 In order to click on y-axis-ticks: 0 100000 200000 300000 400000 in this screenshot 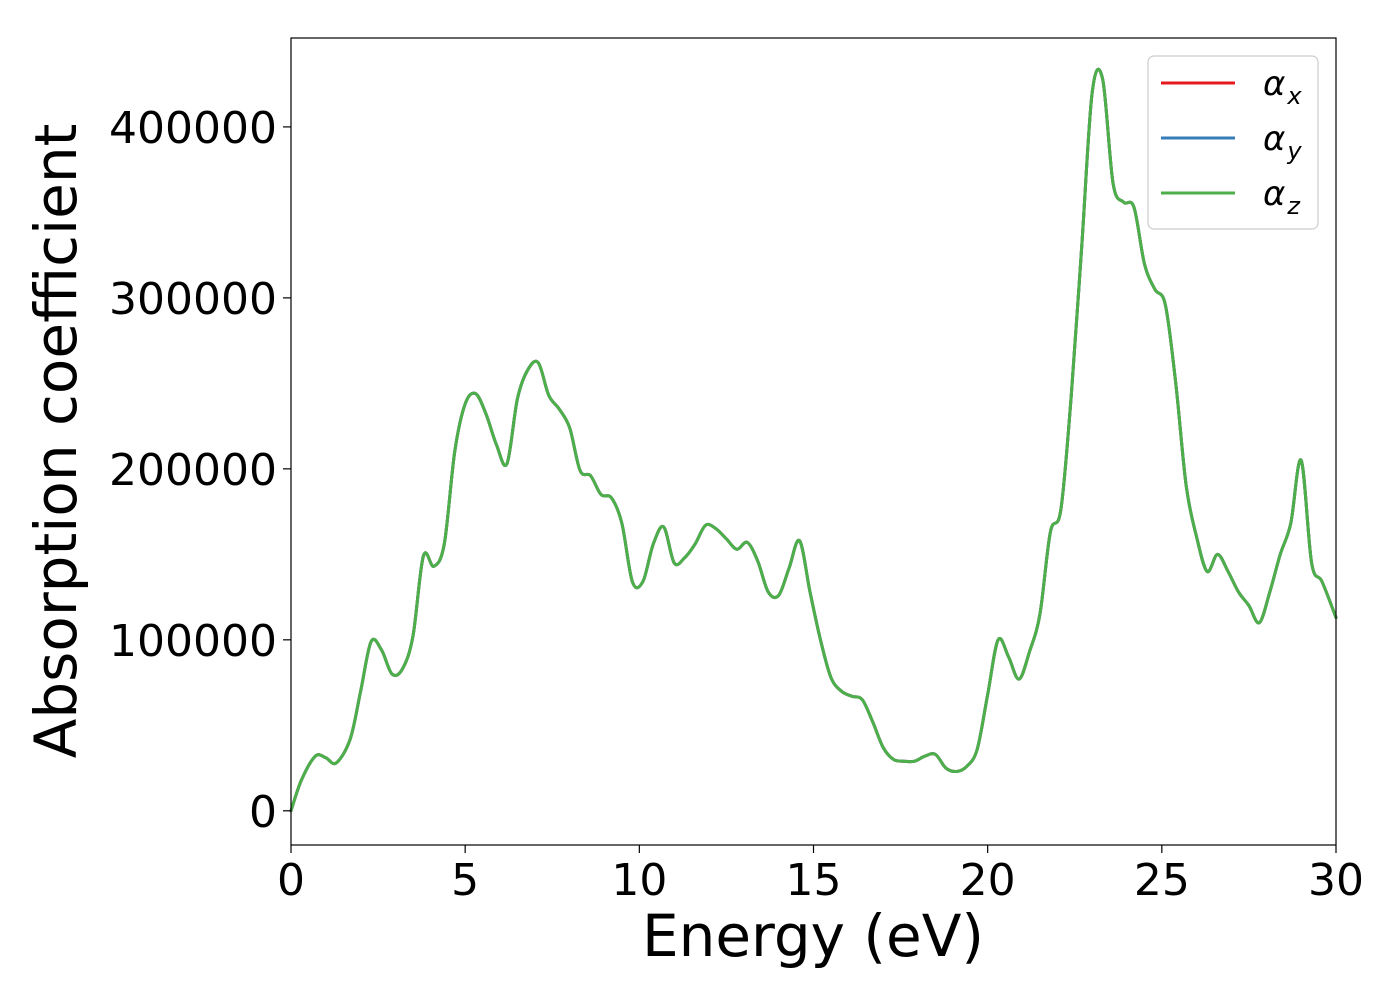, I will do `click(200, 470)`.